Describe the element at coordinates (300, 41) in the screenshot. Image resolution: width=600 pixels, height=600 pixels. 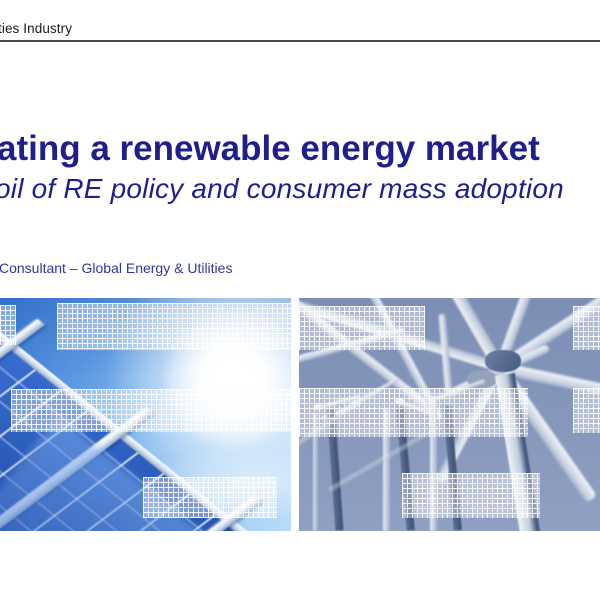
I see `header-divider` at that location.